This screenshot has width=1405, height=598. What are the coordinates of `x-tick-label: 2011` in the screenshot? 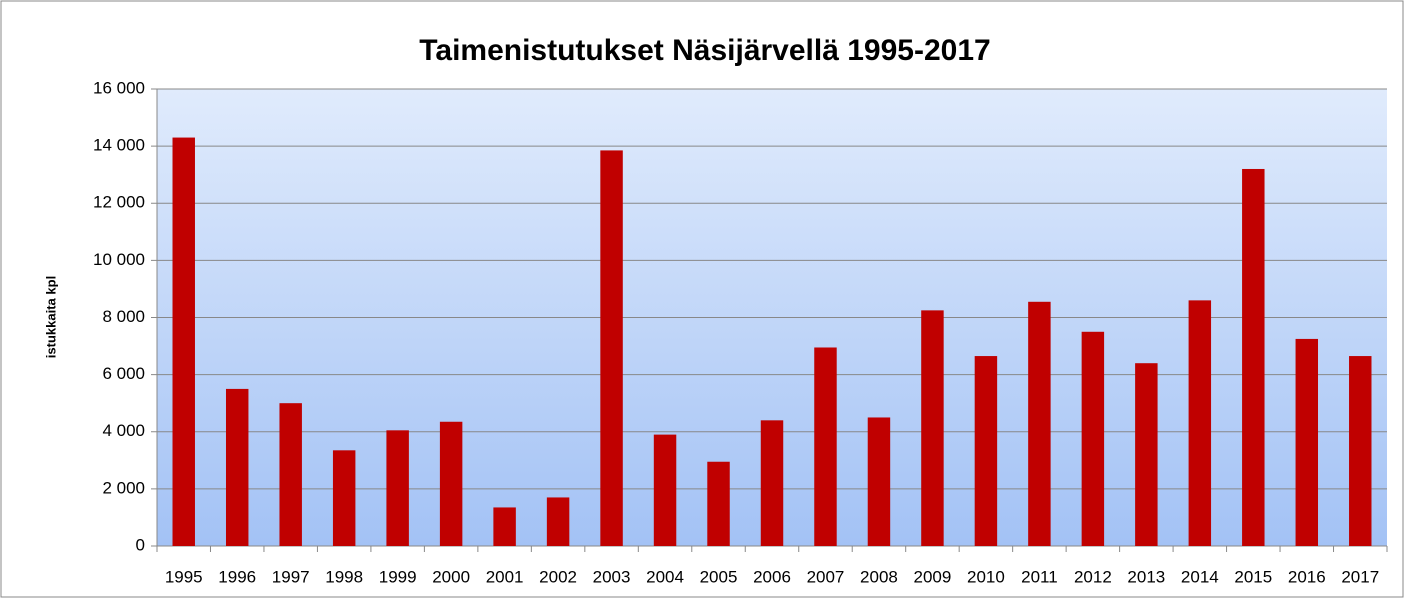 It's located at (1039, 576).